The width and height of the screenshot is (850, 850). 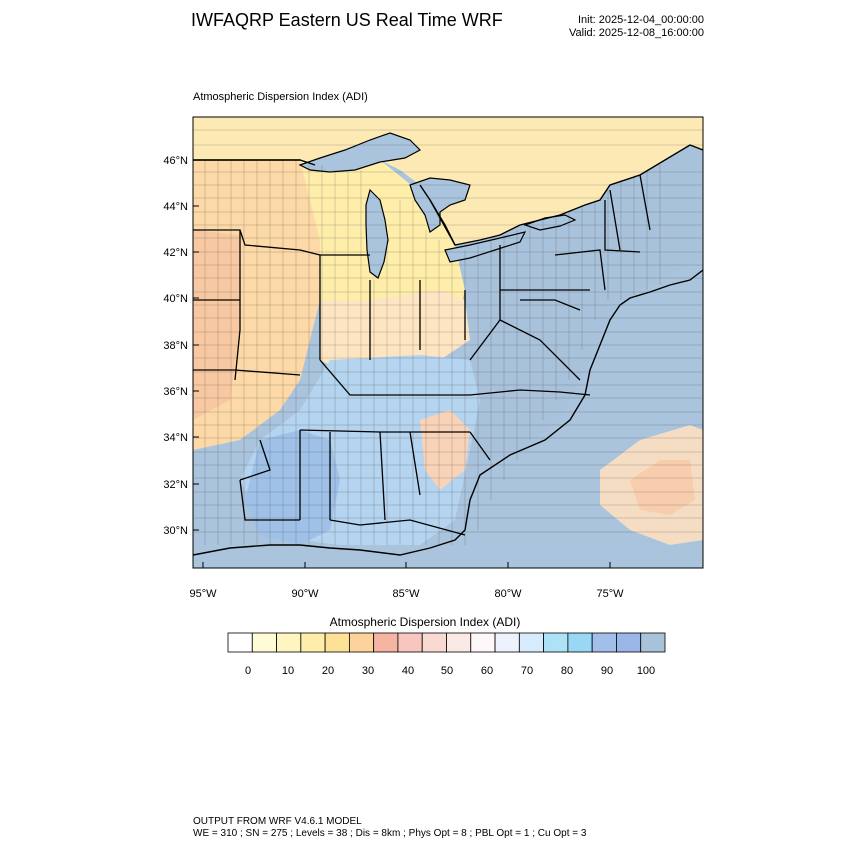 What do you see at coordinates (646, 671) in the screenshot?
I see `colorbar-tick-label: 100` at bounding box center [646, 671].